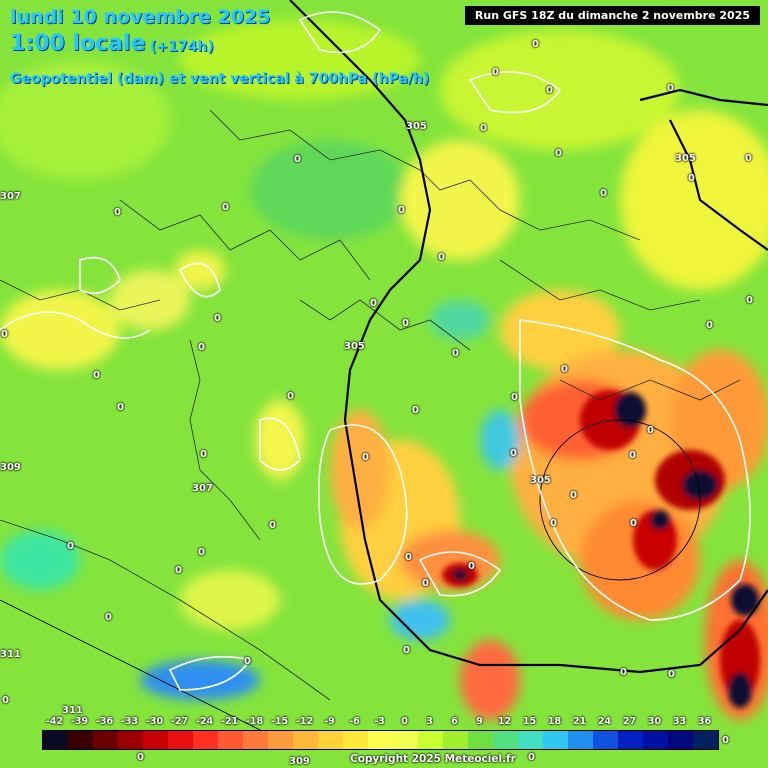 The width and height of the screenshot is (768, 768). Describe the element at coordinates (229, 721) in the screenshot. I see `scale-tick: -21` at that location.